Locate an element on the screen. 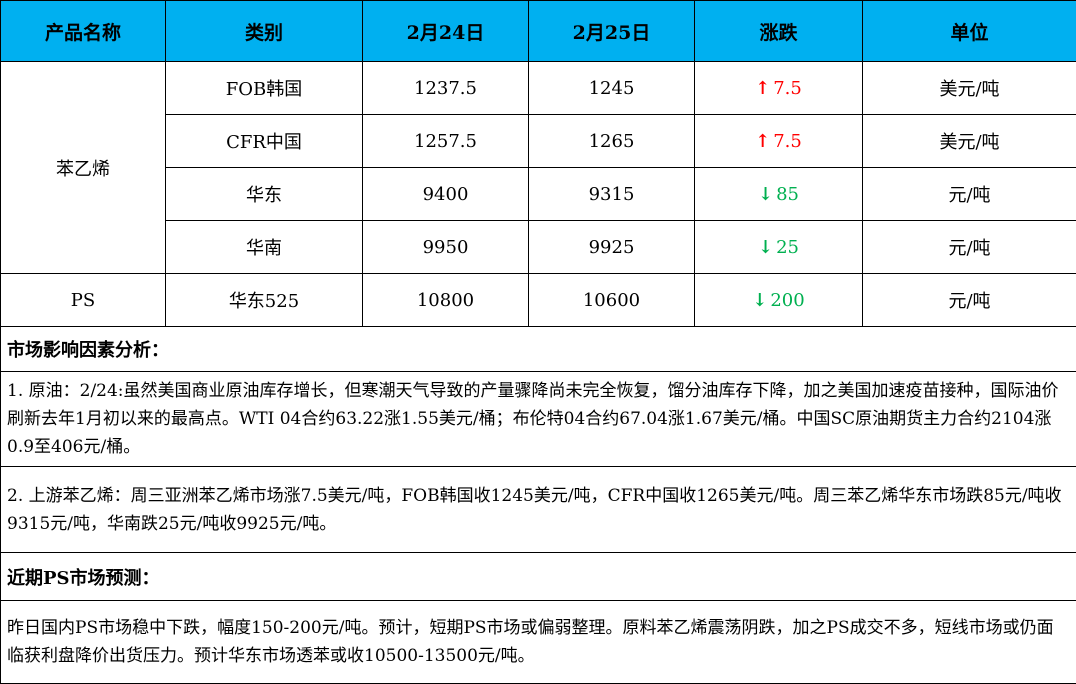  product-name: 苯乙烯 is located at coordinates (83, 167).